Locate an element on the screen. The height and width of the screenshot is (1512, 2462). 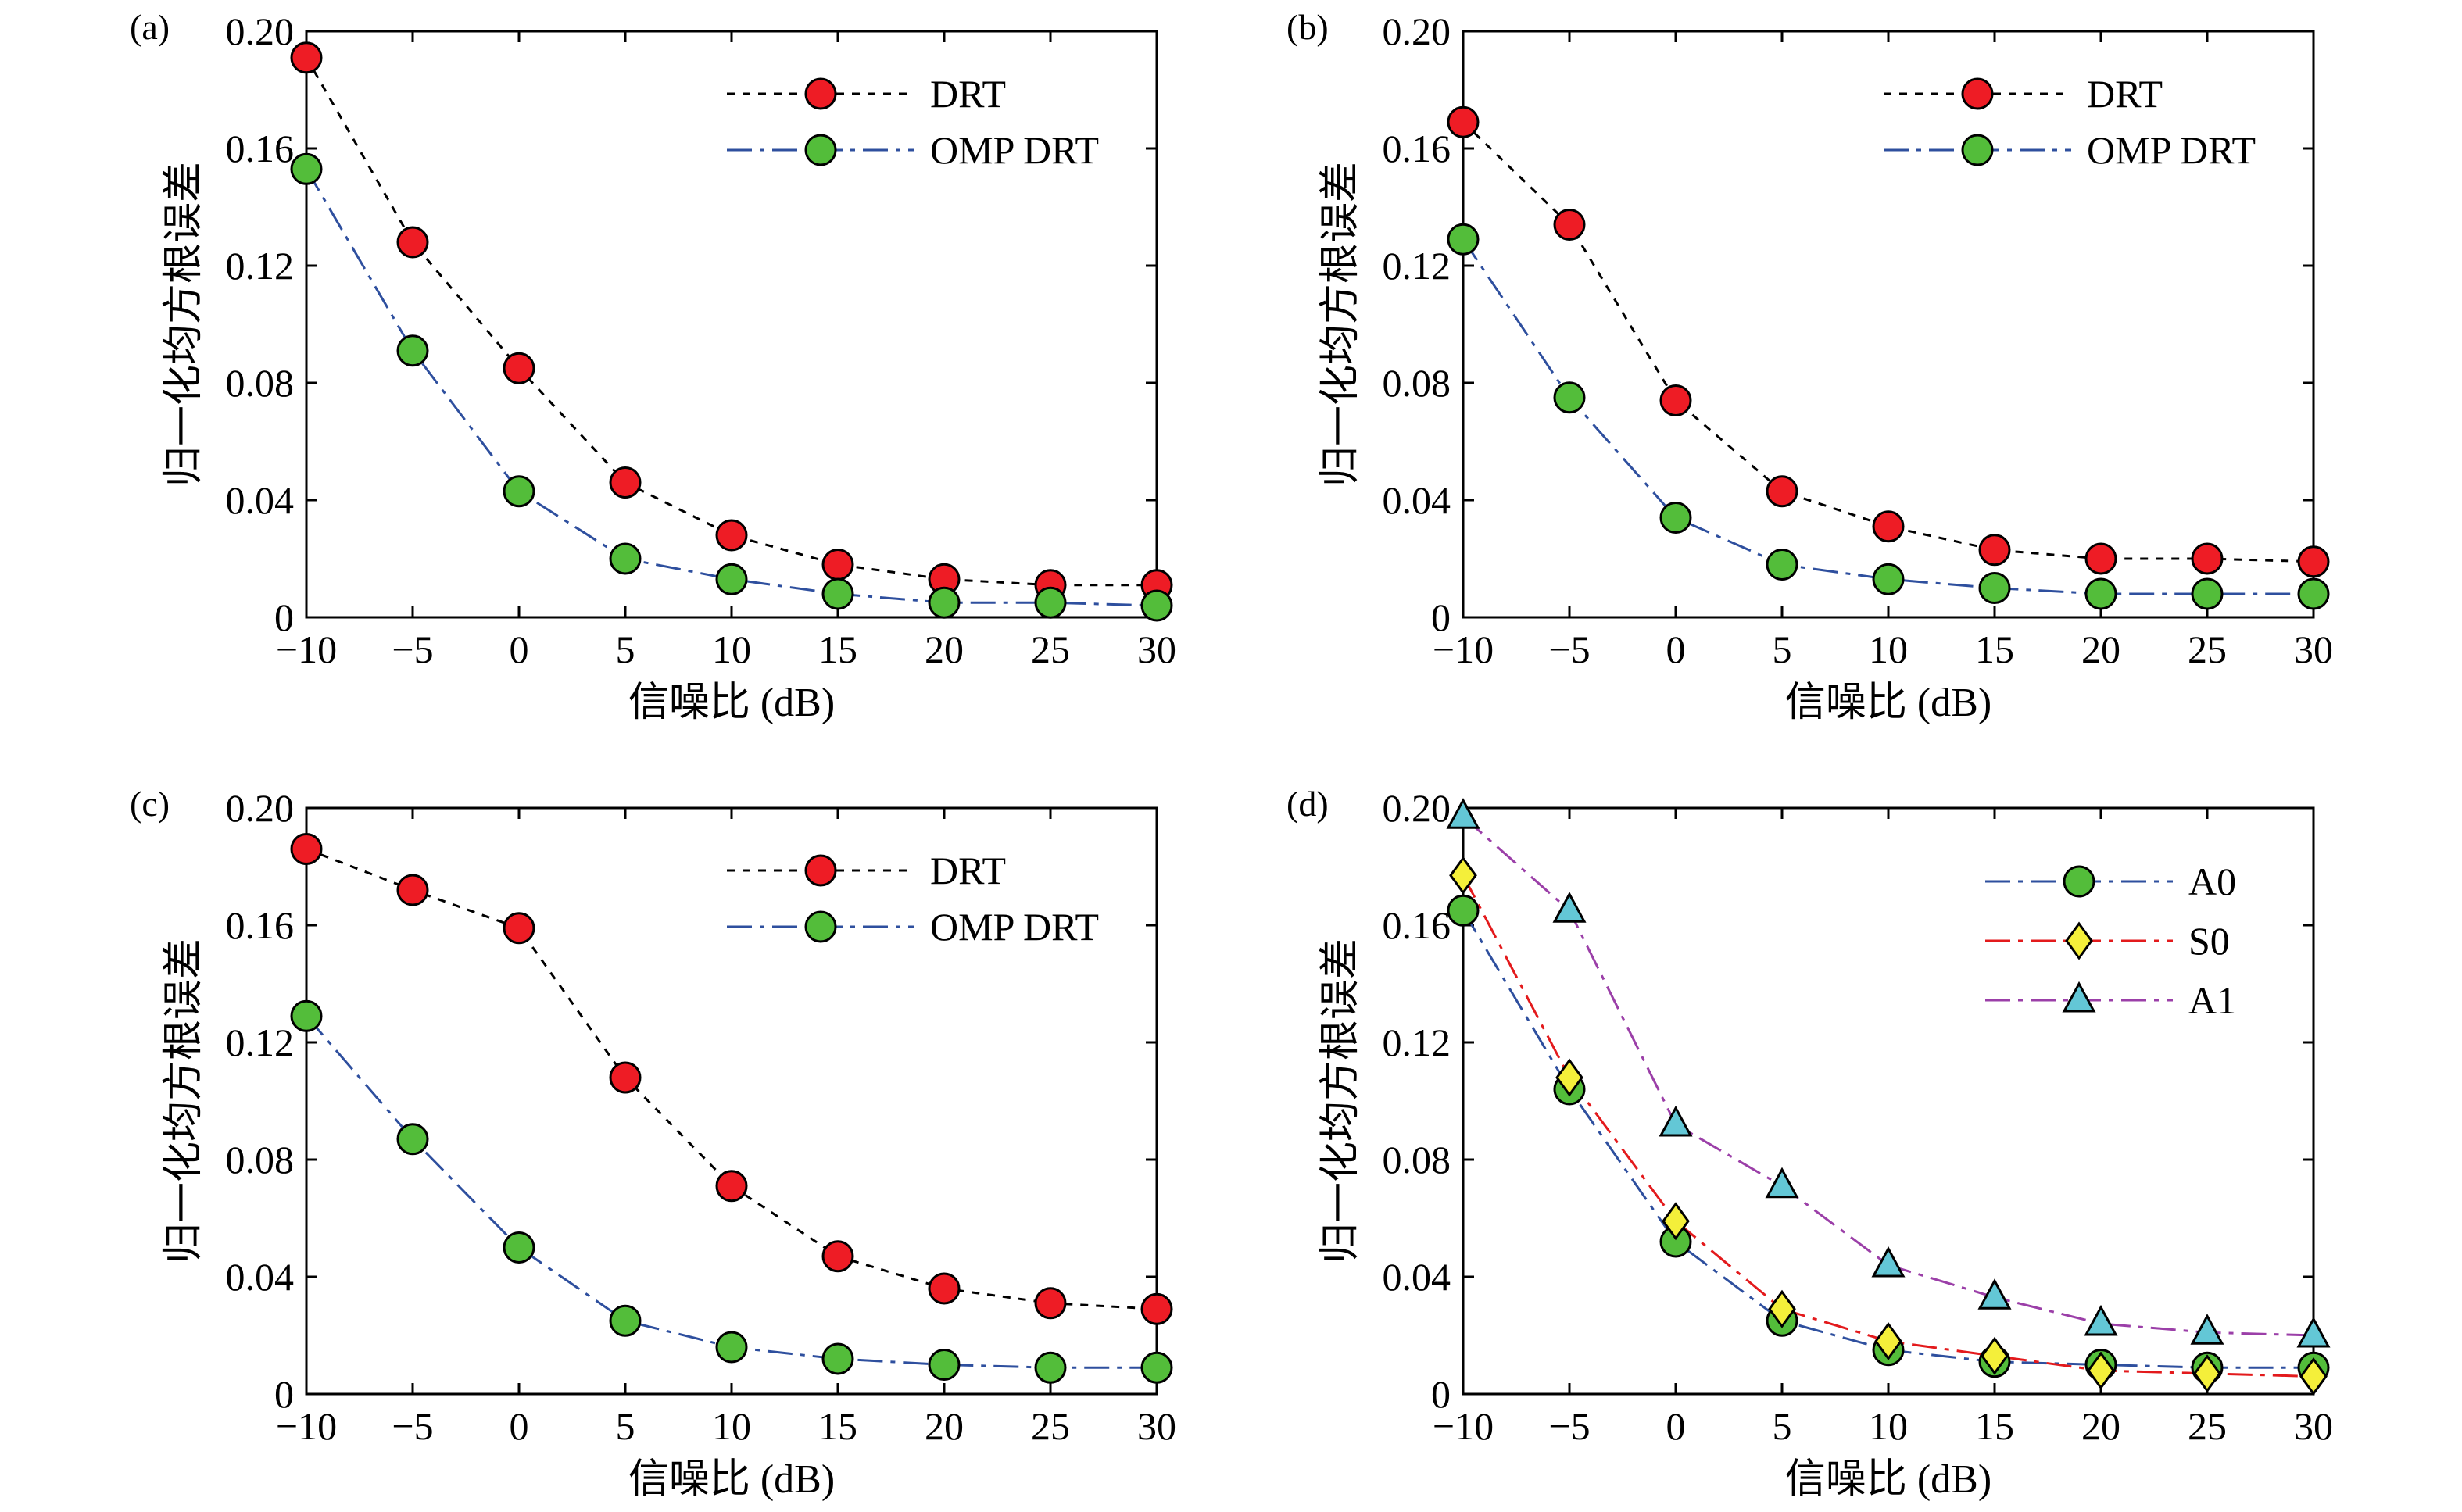
panel-letter: (d) is located at coordinates (1307, 804).